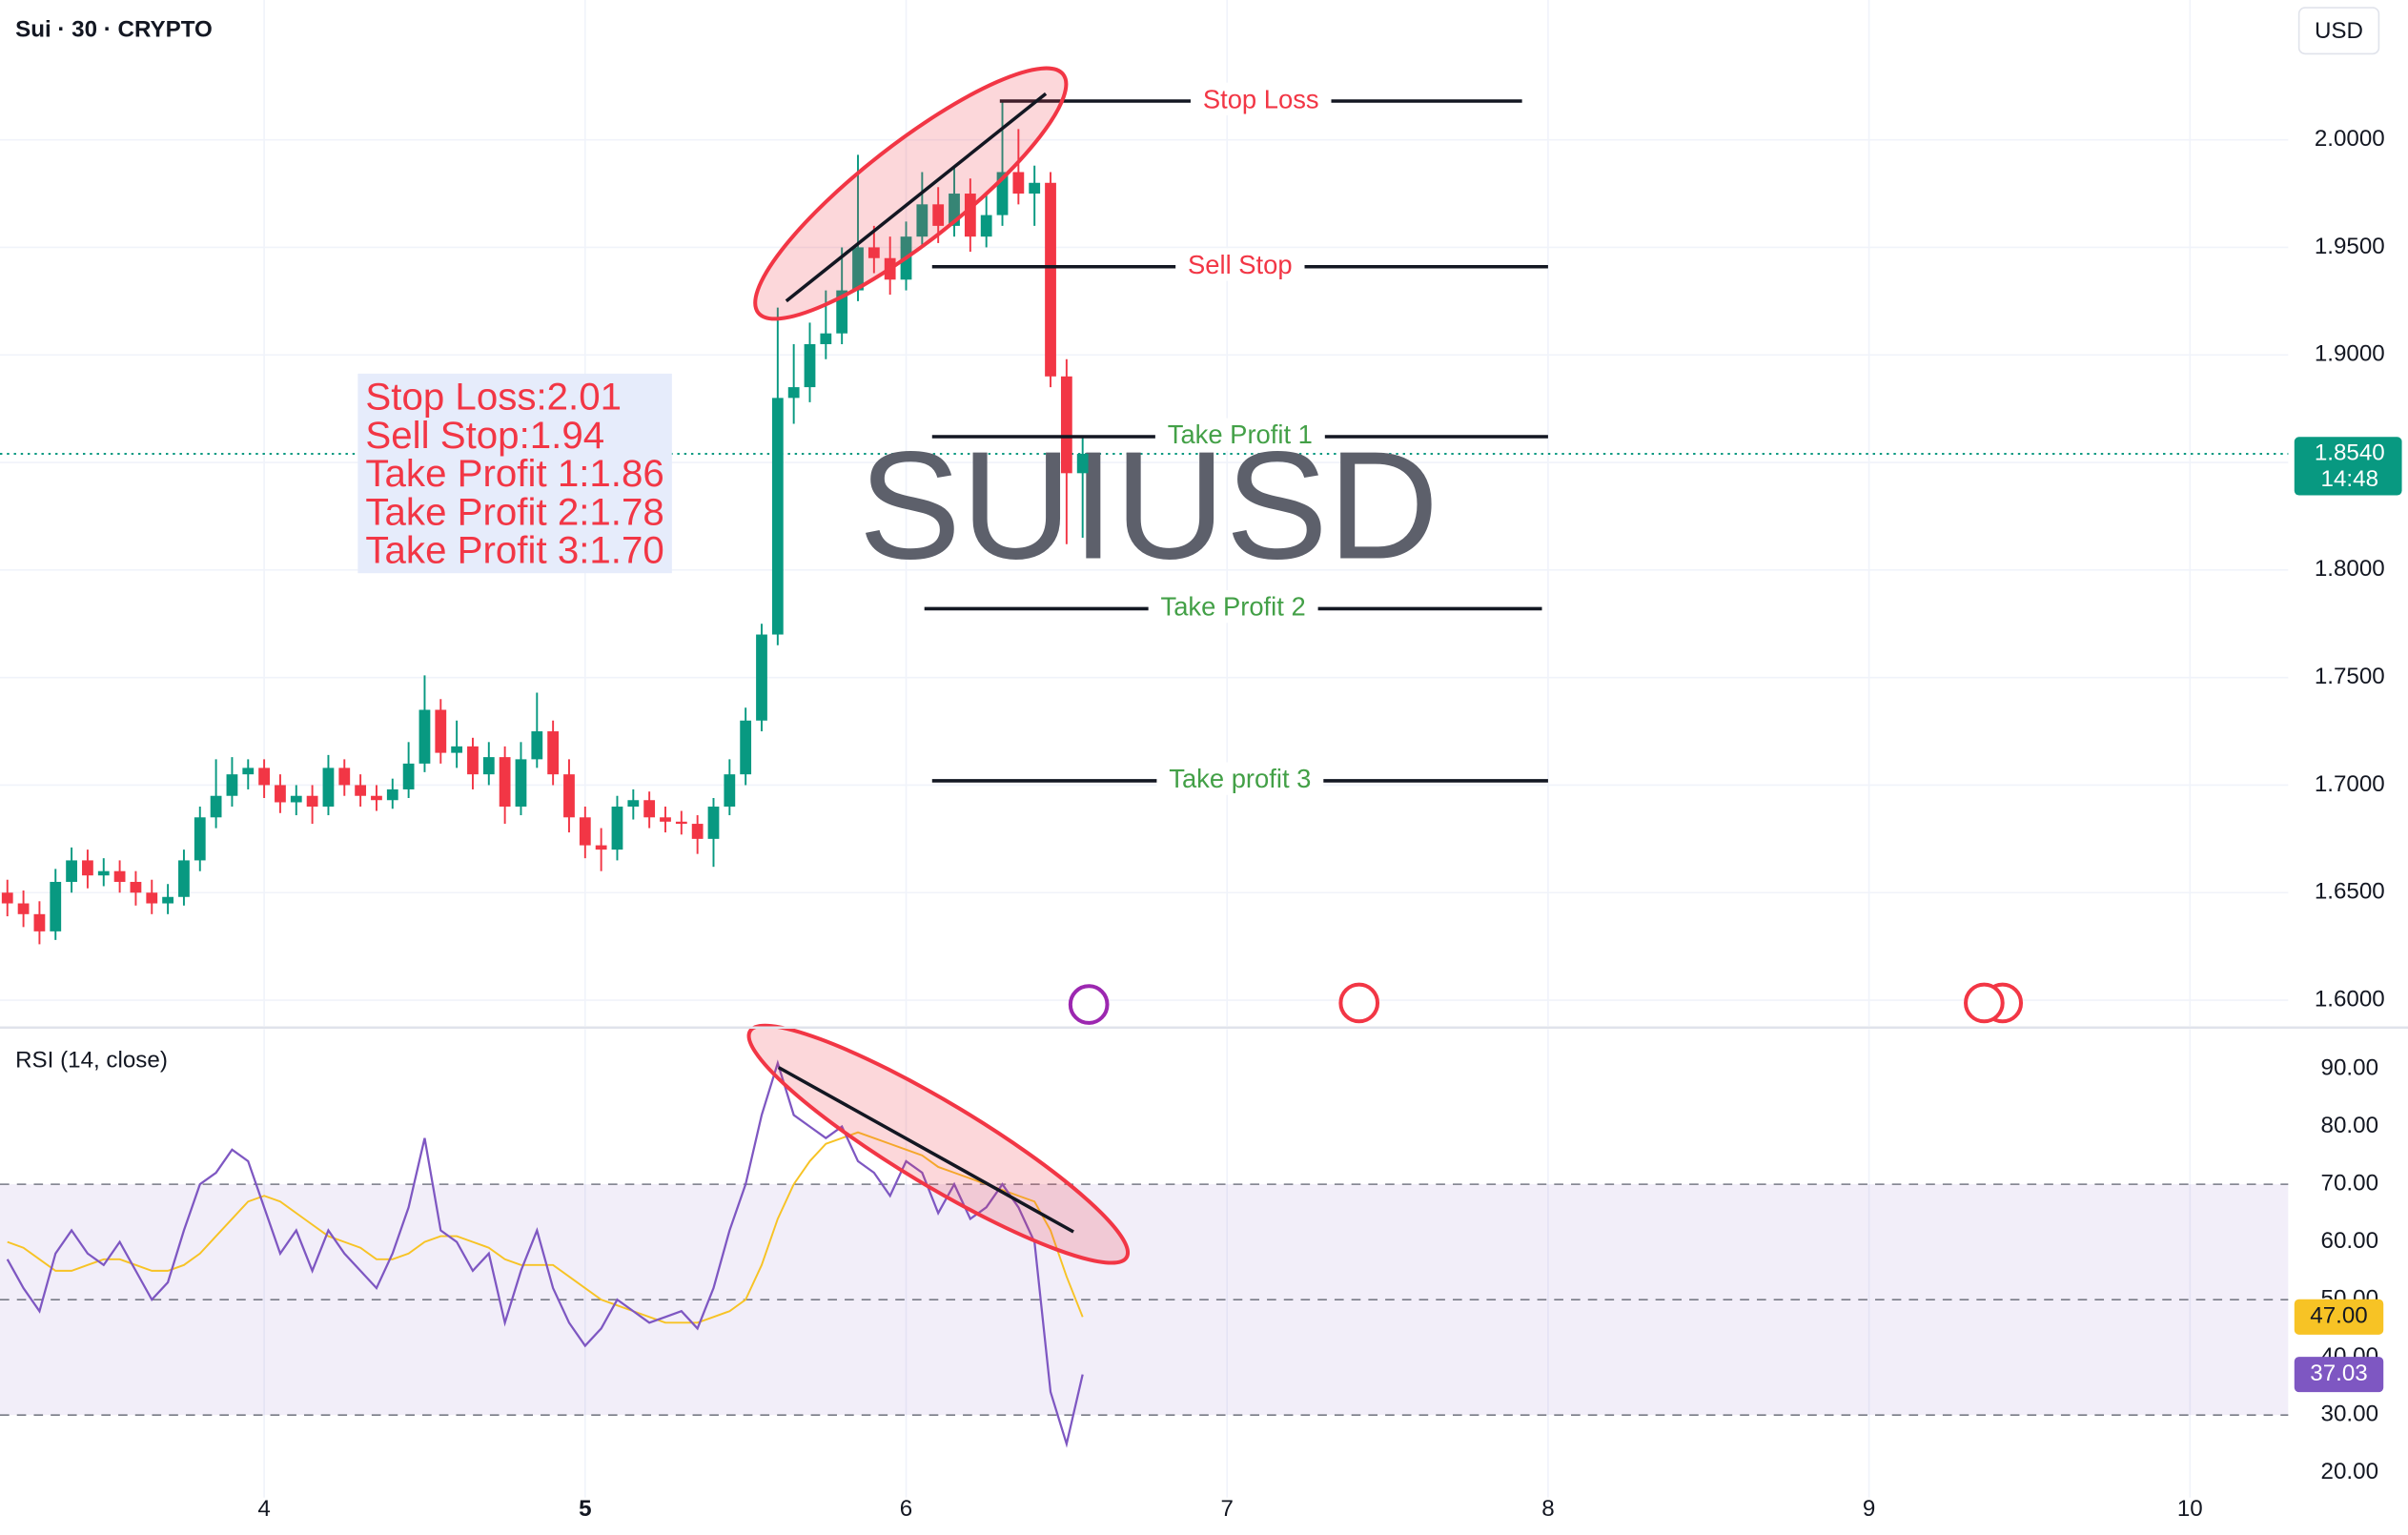 This screenshot has width=2408, height=1535. I want to click on level-label: Take Profit 2, so click(1233, 607).